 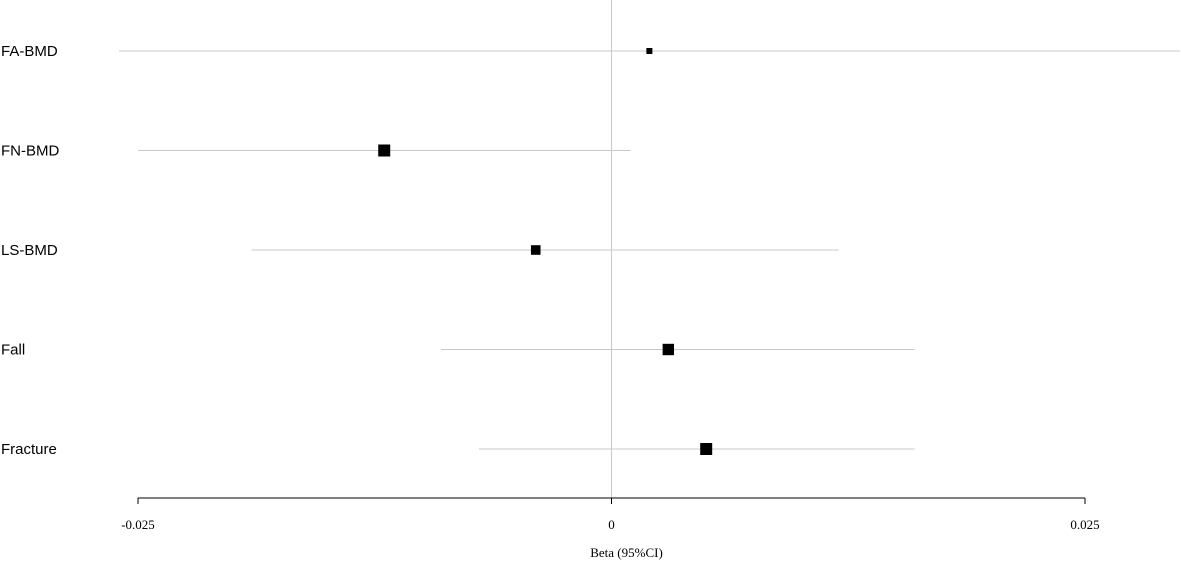 What do you see at coordinates (649, 51) in the screenshot?
I see `point-estimate-fa-bmd` at bounding box center [649, 51].